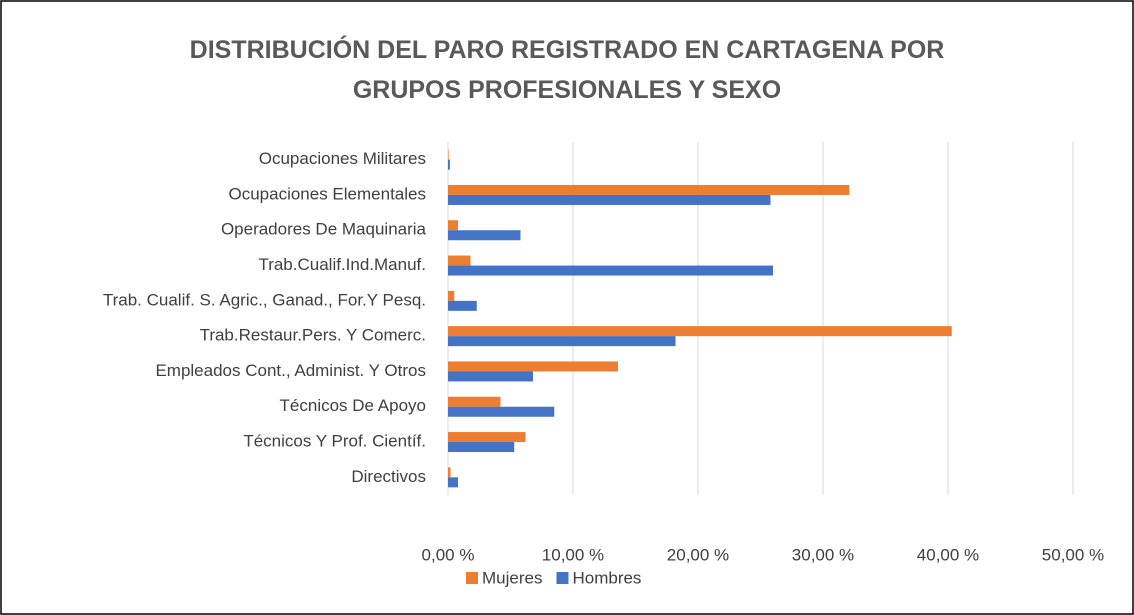 The width and height of the screenshot is (1134, 615). Describe the element at coordinates (573, 554) in the screenshot. I see `x-tick-label: 10,00 %` at that location.